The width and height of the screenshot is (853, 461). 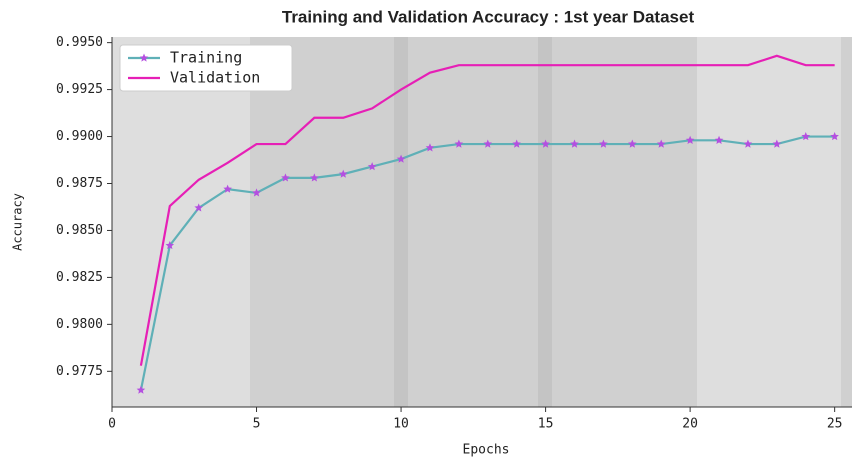 What do you see at coordinates (257, 424) in the screenshot?
I see `x-tick-label: 5` at bounding box center [257, 424].